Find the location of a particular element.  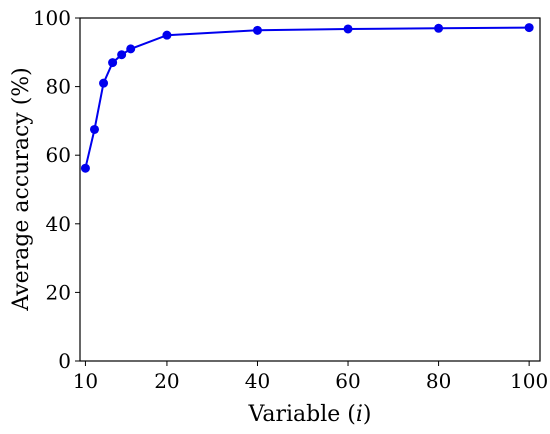

x-tick-label: 20 is located at coordinates (166, 381).